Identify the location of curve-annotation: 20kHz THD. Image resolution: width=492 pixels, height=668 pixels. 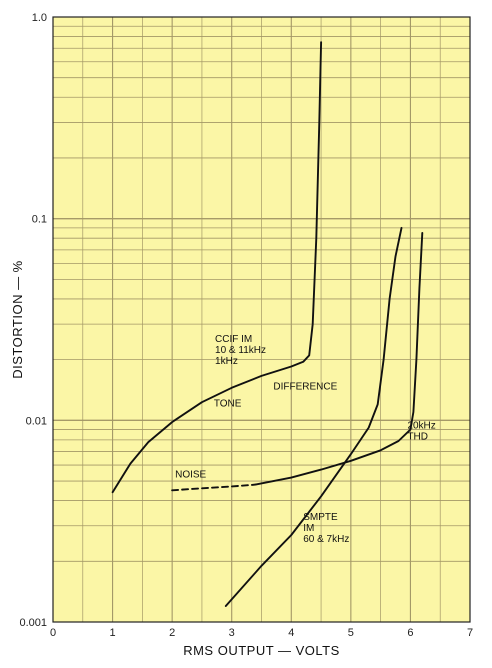
(421, 432).